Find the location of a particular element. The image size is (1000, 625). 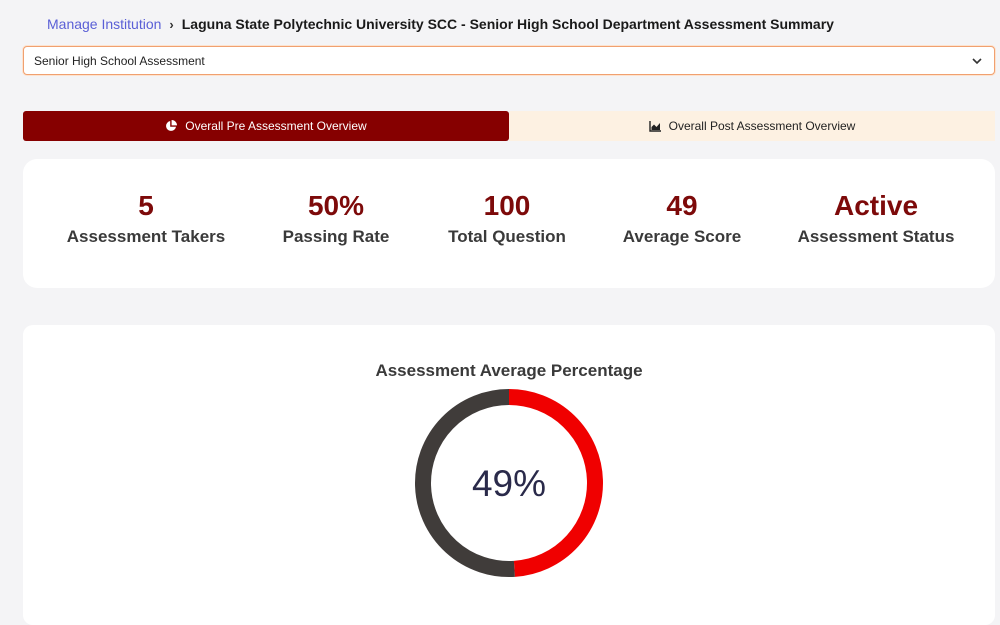

stat-assessment-status: Active Assessment Status is located at coordinates (876, 219).